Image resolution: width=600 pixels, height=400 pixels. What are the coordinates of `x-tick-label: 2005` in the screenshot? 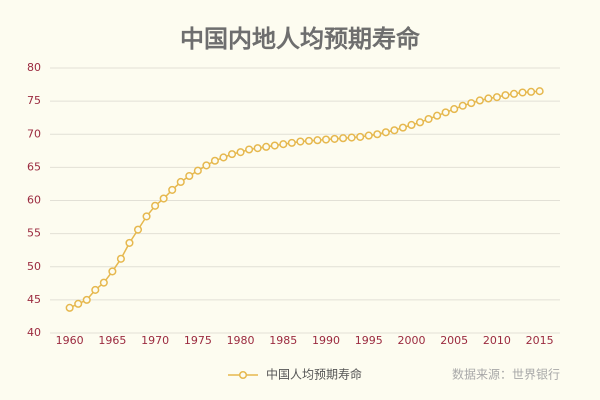 It's located at (454, 340).